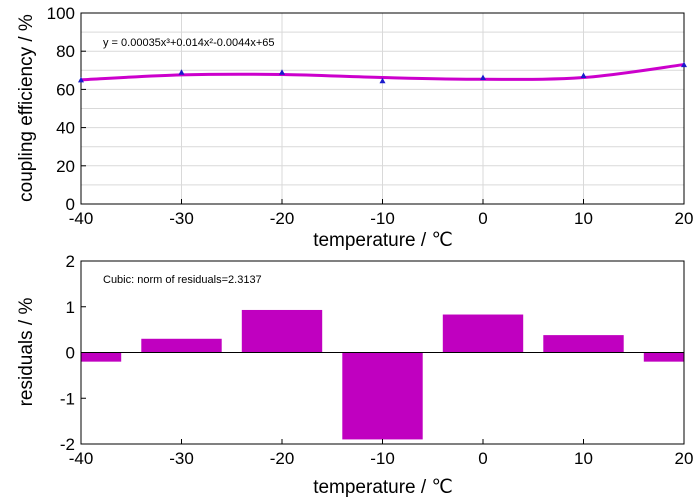 This screenshot has width=700, height=499. What do you see at coordinates (70, 261) in the screenshot?
I see `y-tick-label: 2` at bounding box center [70, 261].